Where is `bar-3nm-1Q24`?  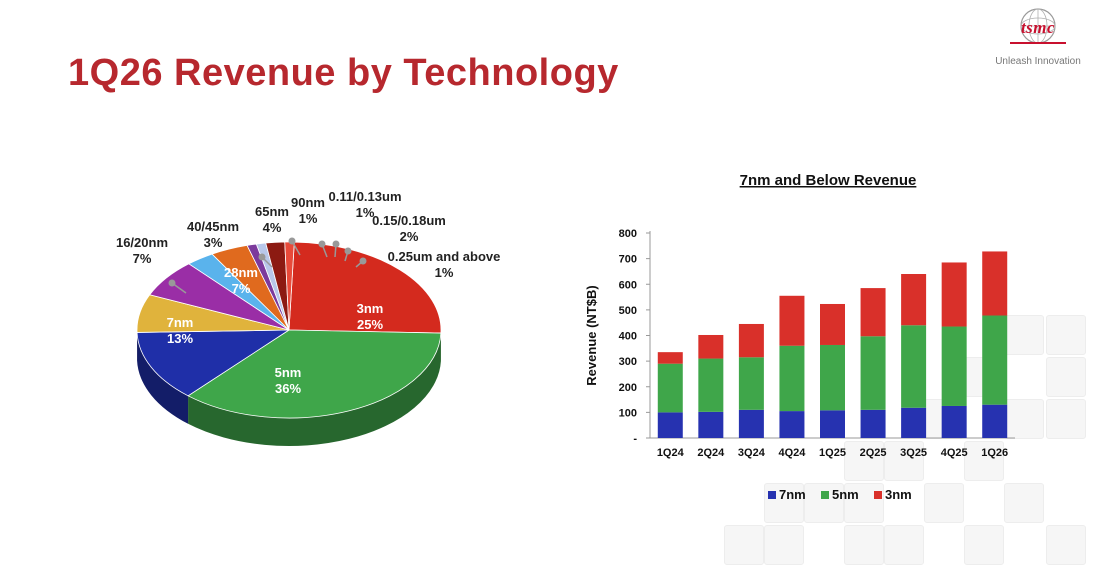
bar-3nm-1Q24 is located at coordinates (670, 358).